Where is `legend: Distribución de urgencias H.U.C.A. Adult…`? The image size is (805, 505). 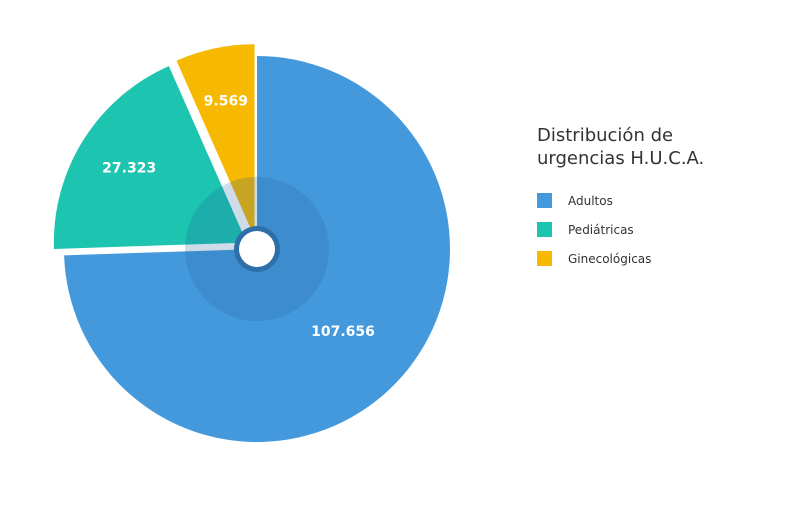 legend: Distribución de urgencias H.U.C.A. Adult… is located at coordinates (637, 198).